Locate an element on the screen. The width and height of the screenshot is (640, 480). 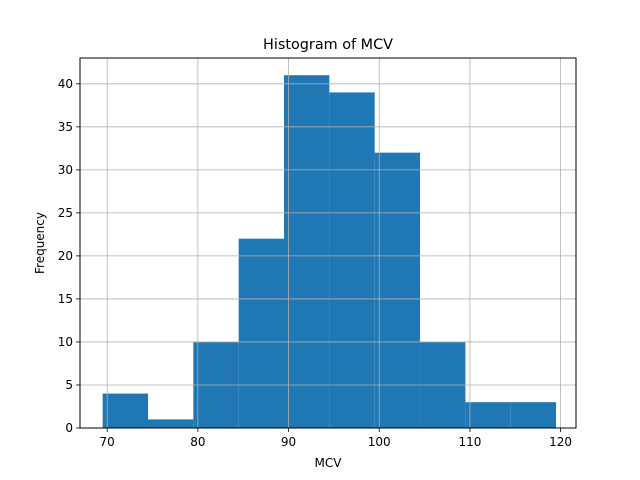
y-tick-label-6: 30 is located at coordinates (65, 170).